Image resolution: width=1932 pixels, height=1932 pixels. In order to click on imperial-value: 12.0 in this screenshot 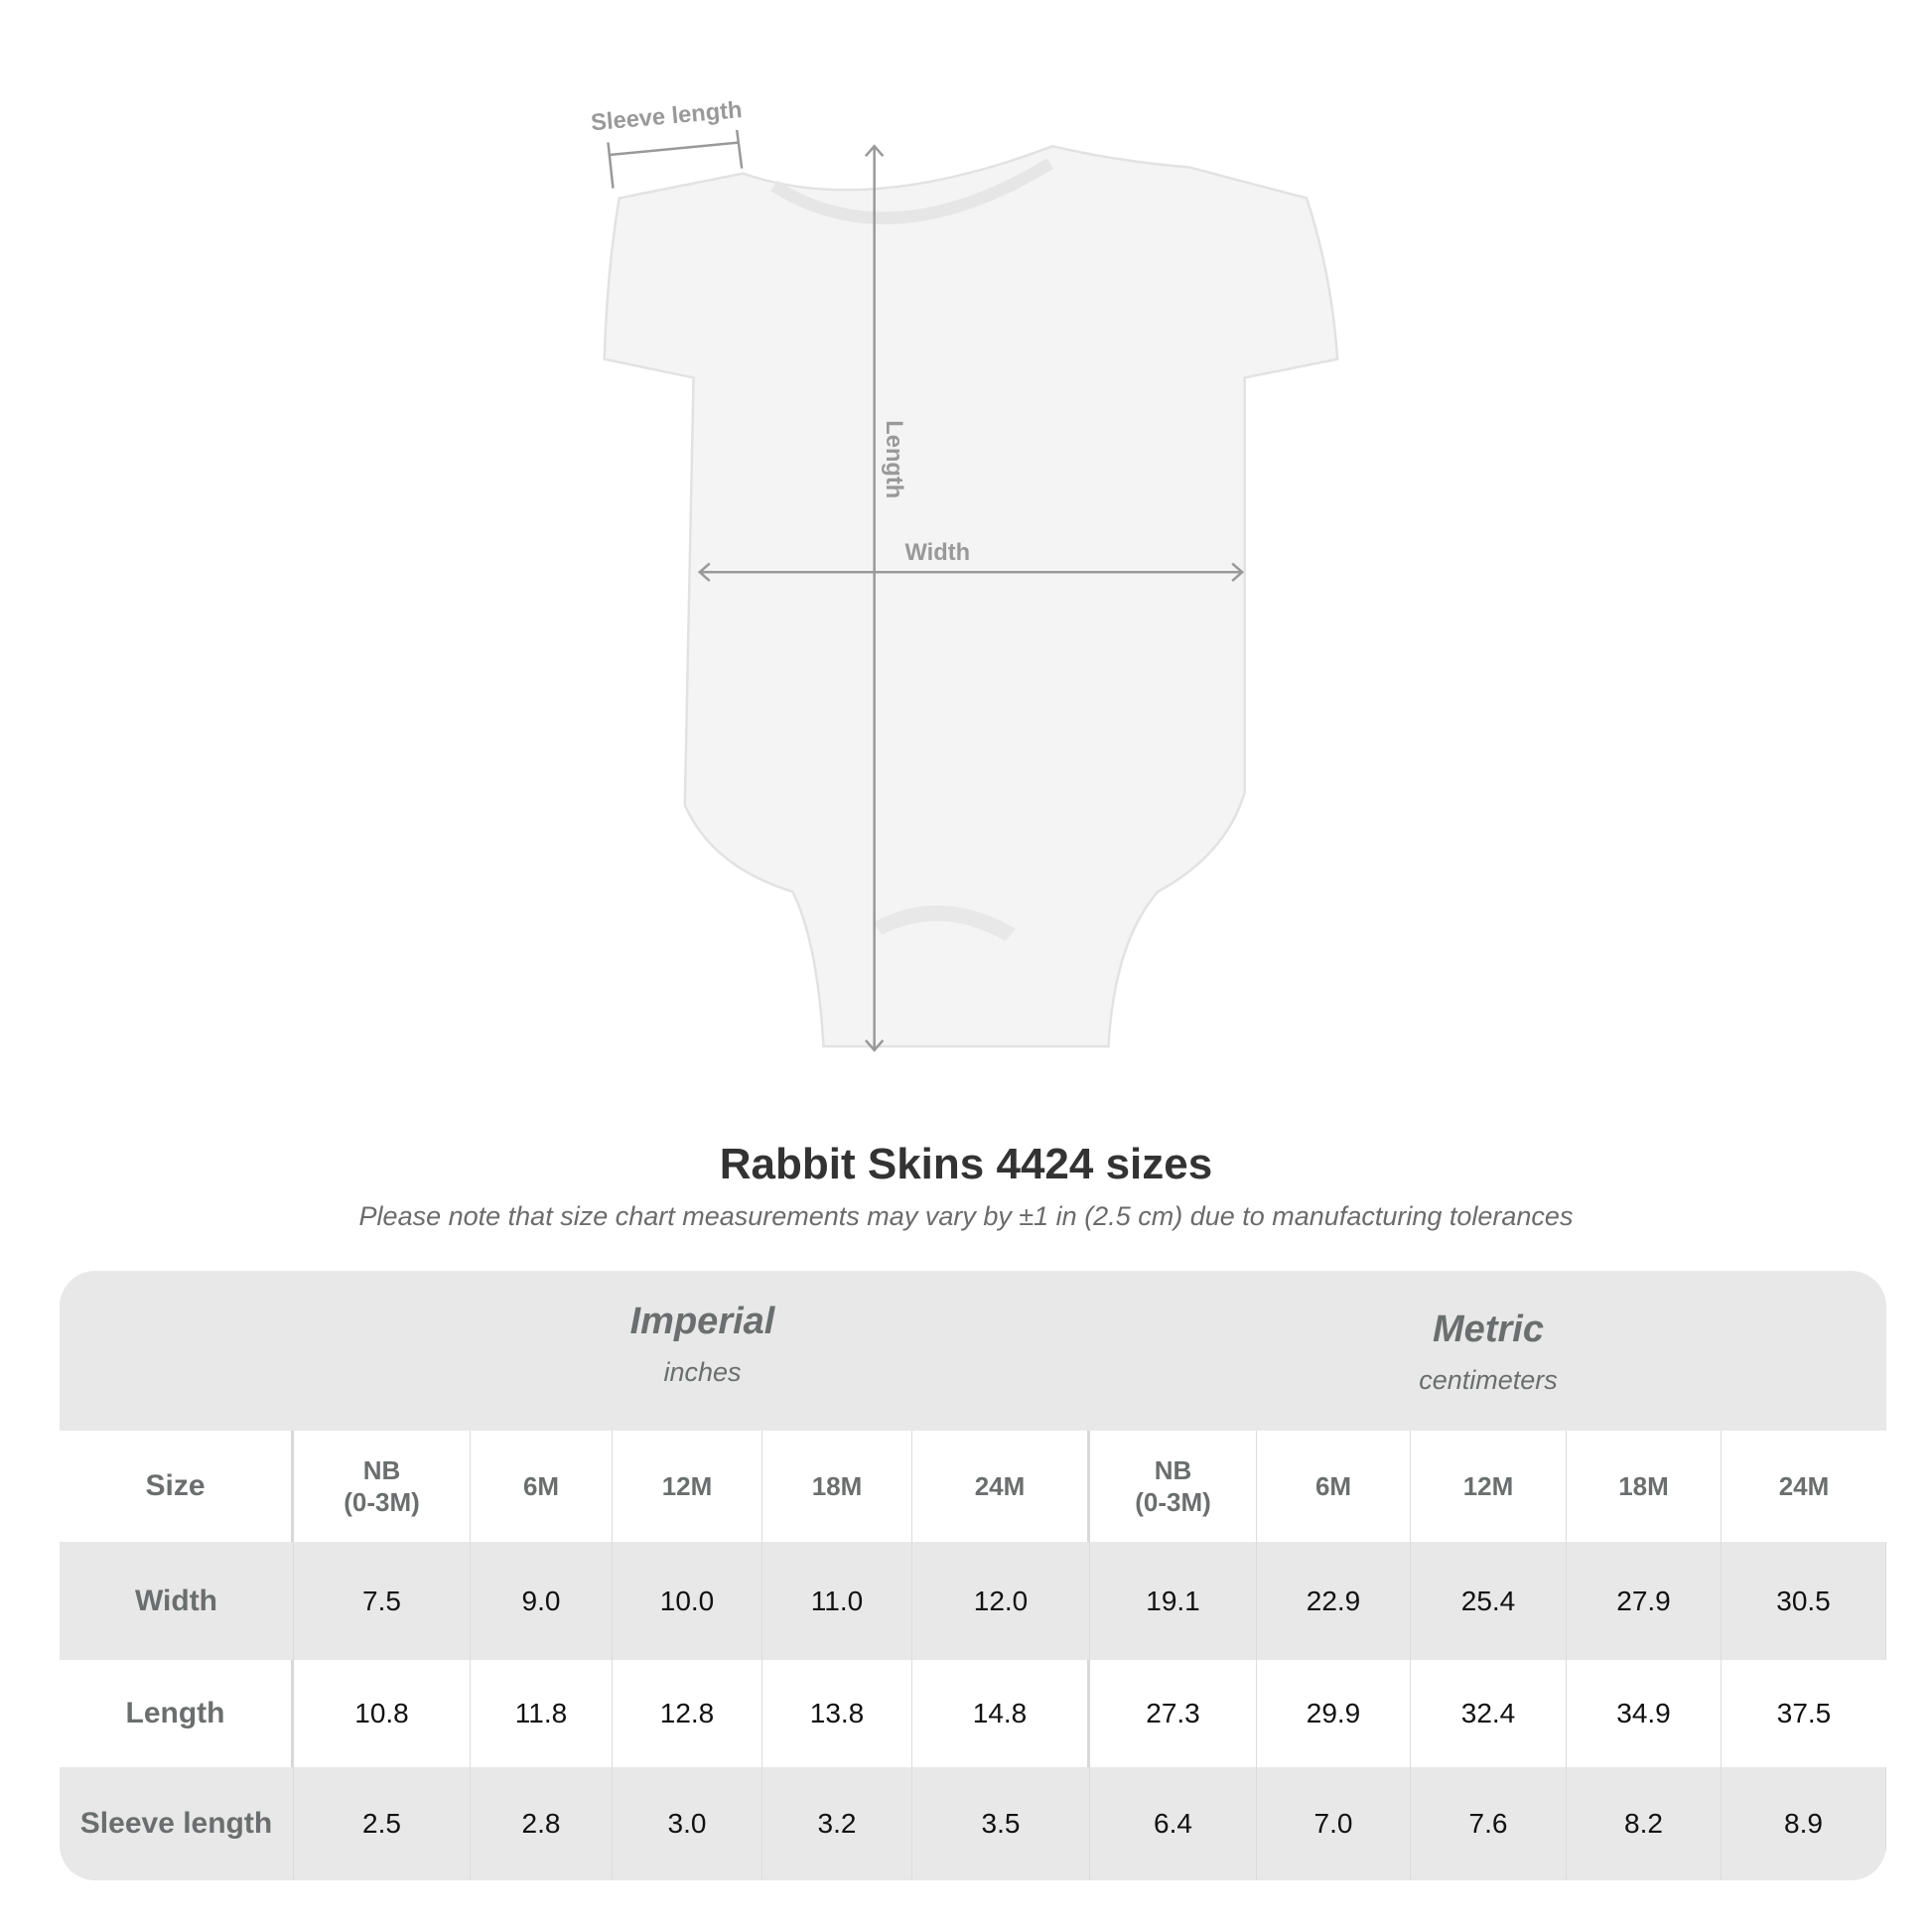, I will do `click(1001, 1601)`.